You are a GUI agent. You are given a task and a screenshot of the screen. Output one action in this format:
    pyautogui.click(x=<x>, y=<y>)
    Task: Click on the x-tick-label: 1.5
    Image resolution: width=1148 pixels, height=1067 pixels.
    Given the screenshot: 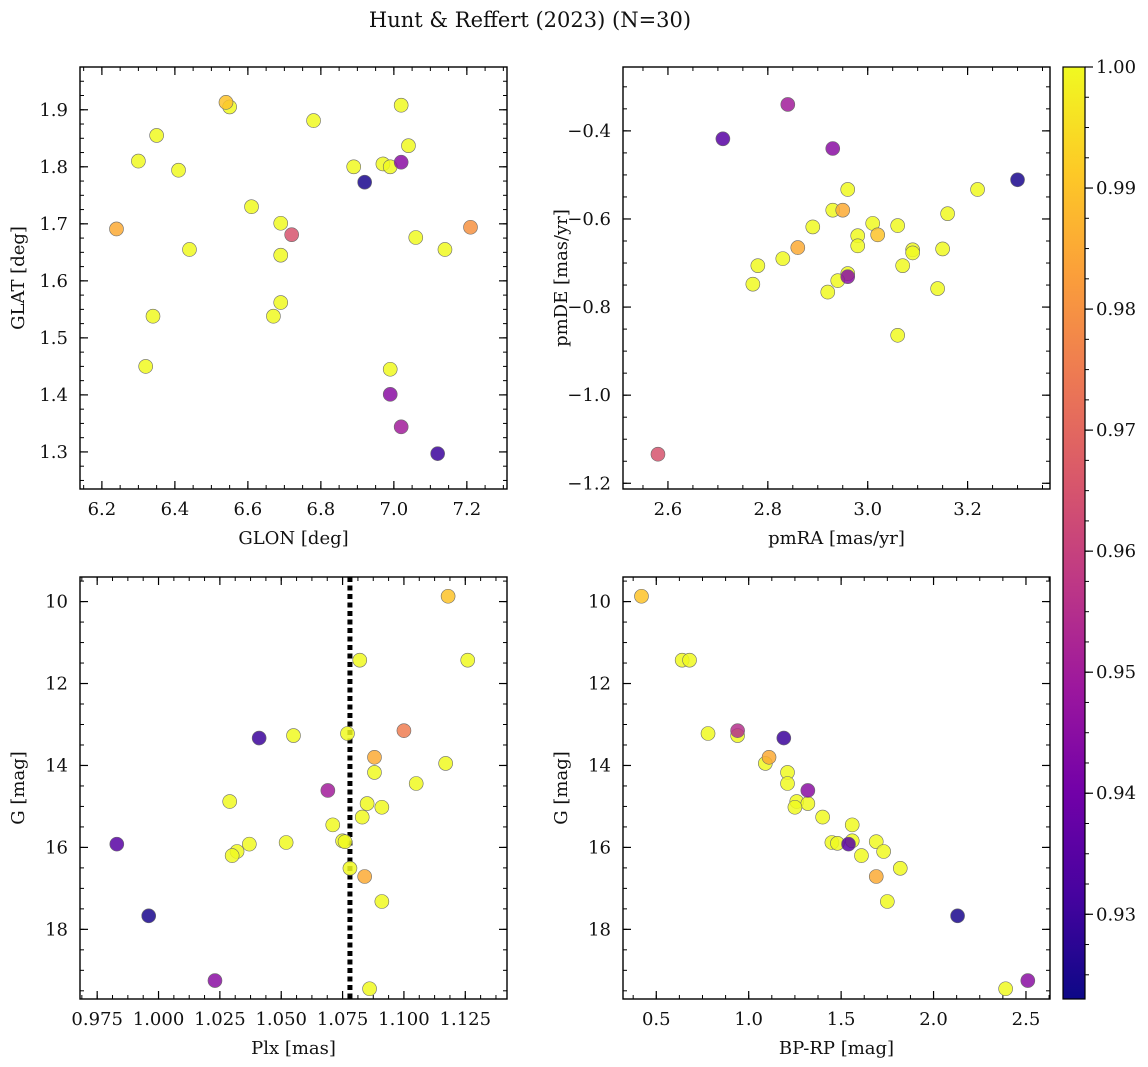 What is the action you would take?
    pyautogui.click(x=841, y=1019)
    